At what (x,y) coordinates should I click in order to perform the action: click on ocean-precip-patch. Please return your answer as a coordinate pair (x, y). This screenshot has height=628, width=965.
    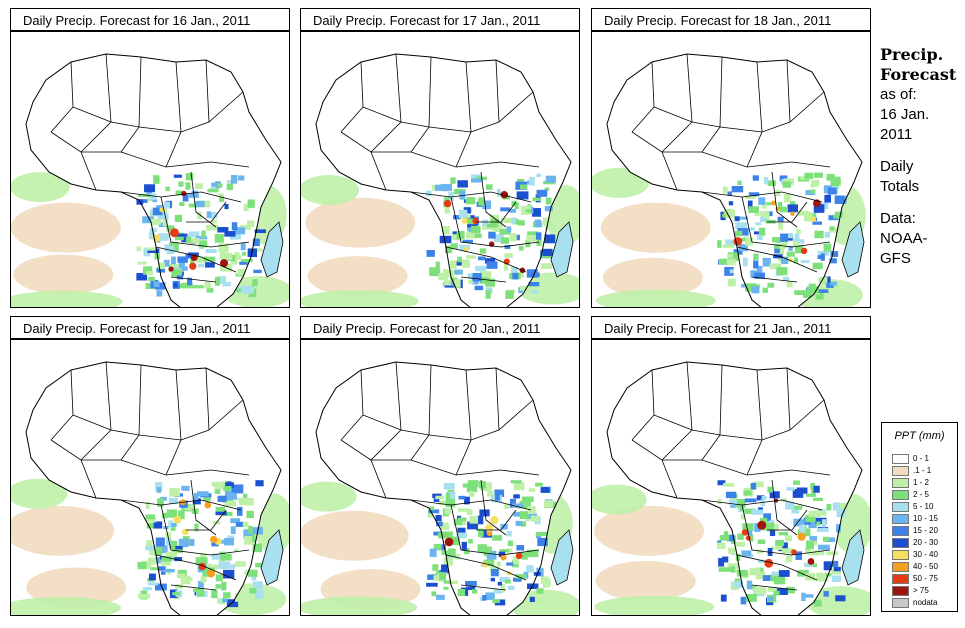
    Looking at the image, I should click on (40, 187).